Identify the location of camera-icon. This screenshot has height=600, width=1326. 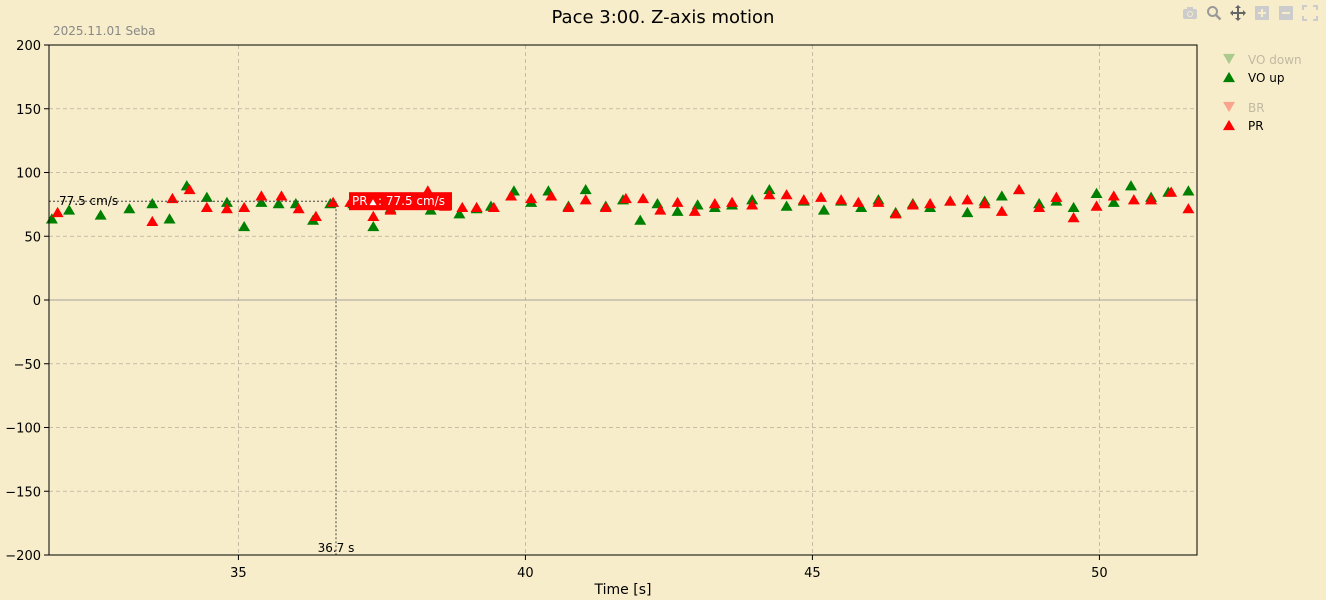
(1190, 13).